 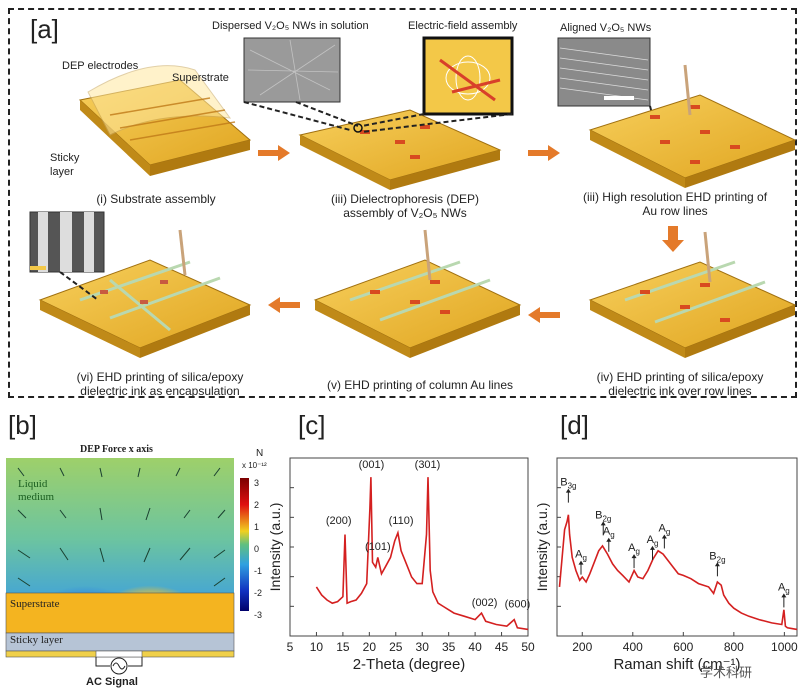 I want to click on force-arrows, so click(x=121, y=527).